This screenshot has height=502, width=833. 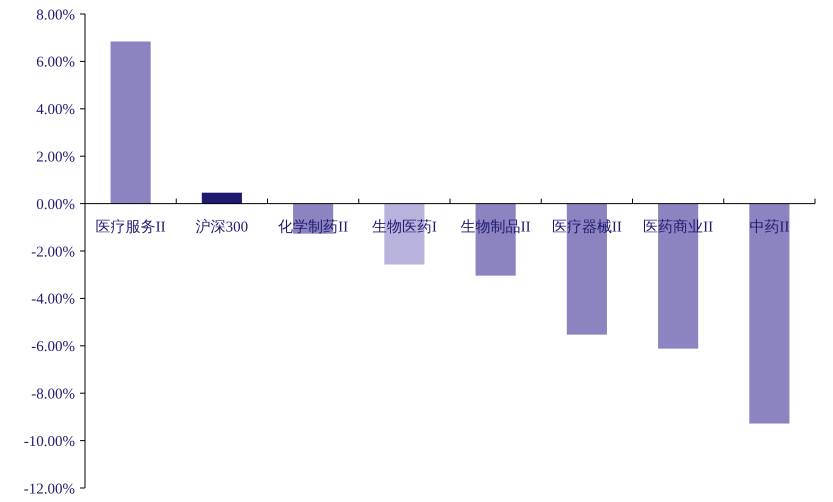 What do you see at coordinates (55, 62) in the screenshot?
I see `y-tick-label: 6.00%` at bounding box center [55, 62].